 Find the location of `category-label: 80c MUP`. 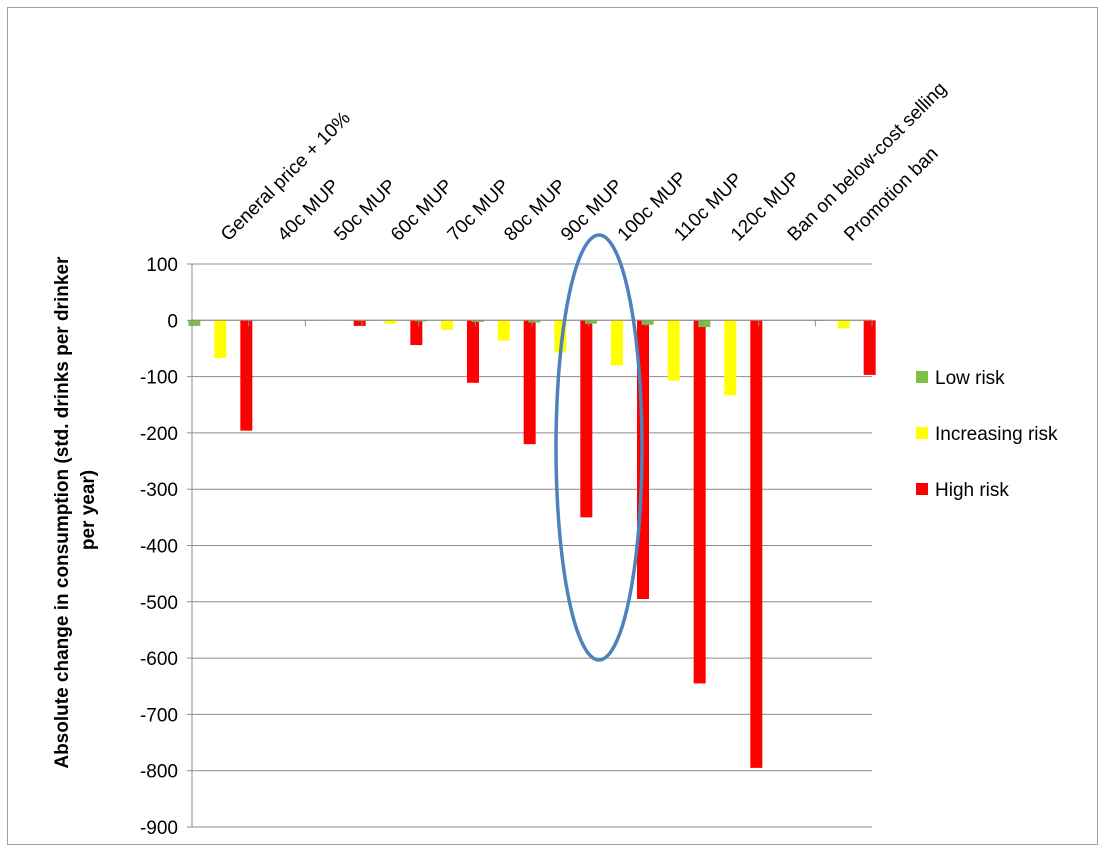

category-label: 80c MUP is located at coordinates (535, 210).